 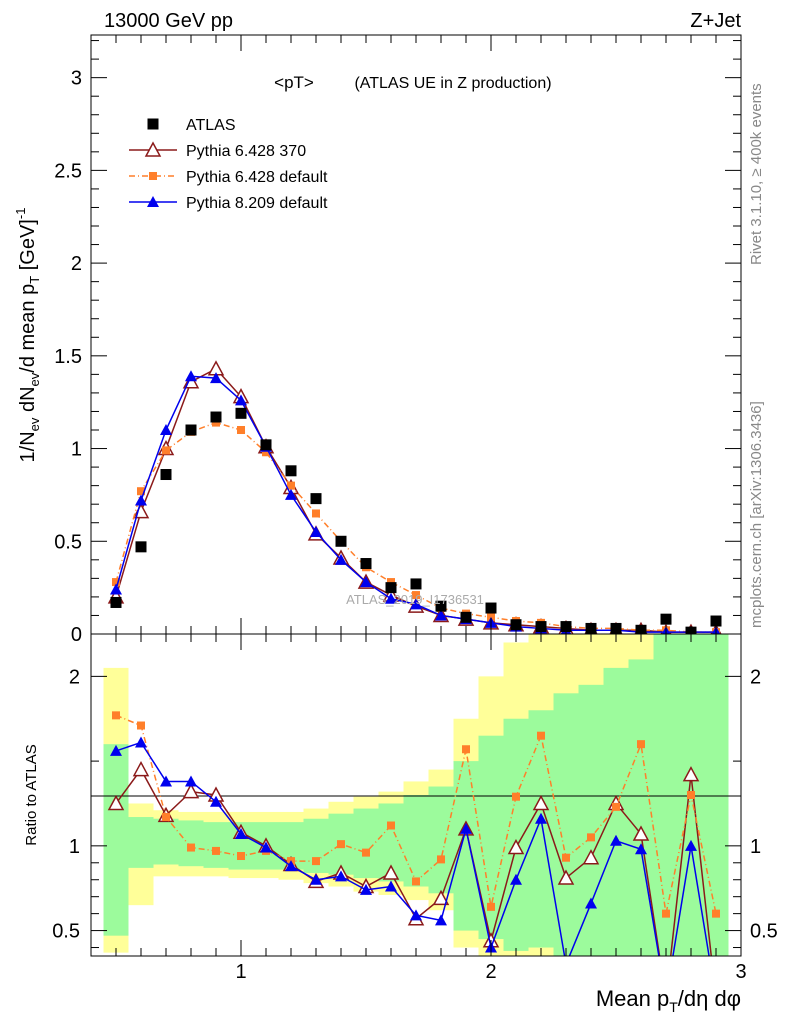 What do you see at coordinates (76, 450) in the screenshot?
I see `main-y-tick-label: 1` at bounding box center [76, 450].